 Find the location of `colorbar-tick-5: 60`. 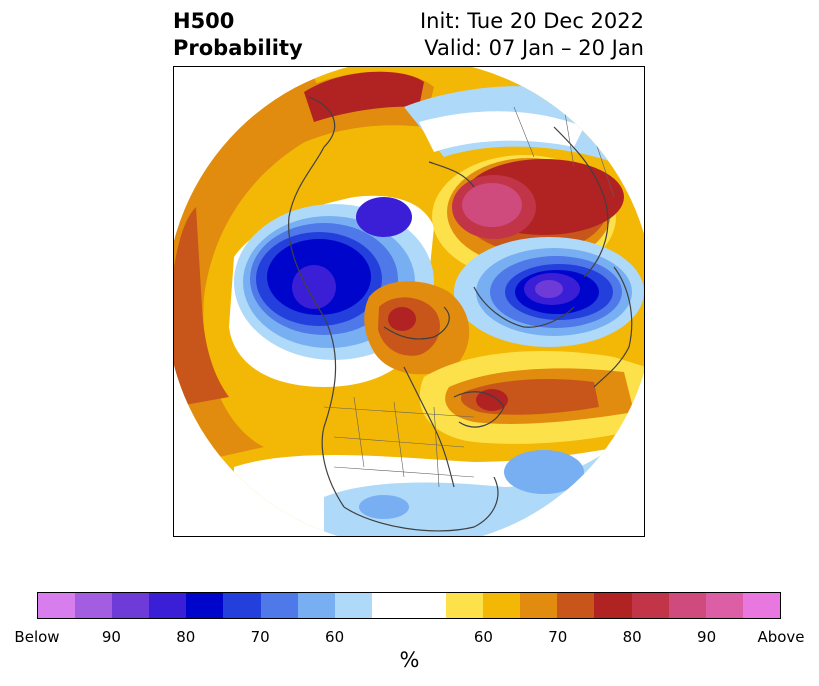

colorbar-tick-5: 60 is located at coordinates (483, 637).